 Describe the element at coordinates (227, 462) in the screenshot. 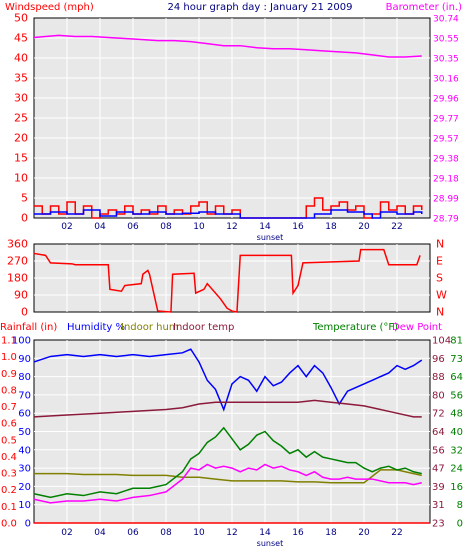

I see `series-green` at that location.